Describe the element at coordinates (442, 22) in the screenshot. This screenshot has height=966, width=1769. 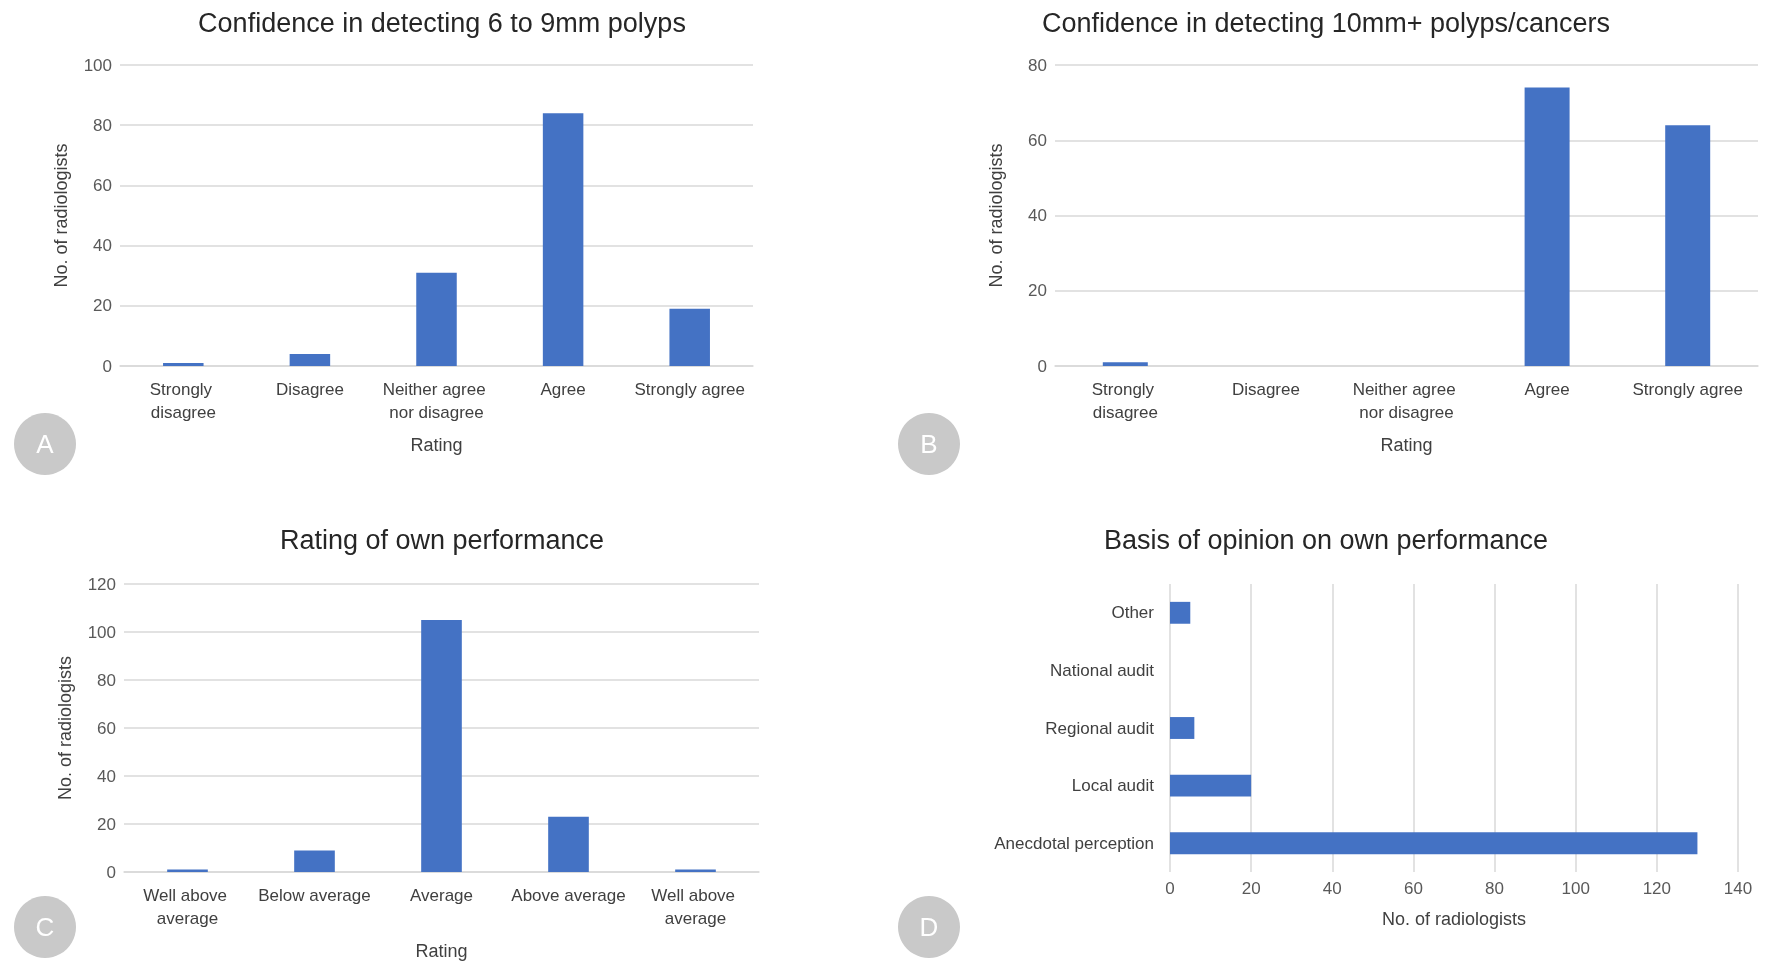
I see `chart-title: Confidence in detecting 6 to 9mm polyps` at that location.